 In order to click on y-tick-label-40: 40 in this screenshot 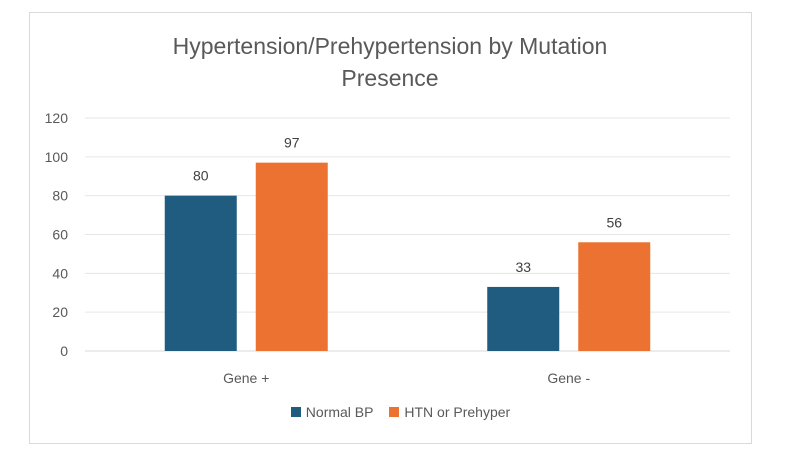, I will do `click(60, 273)`.